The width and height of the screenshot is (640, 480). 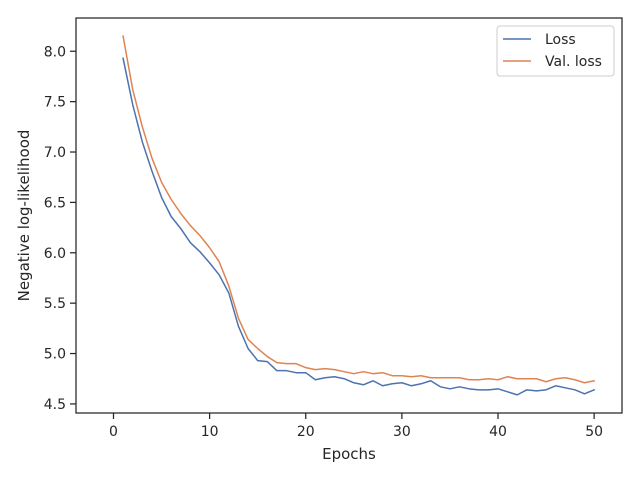 I want to click on y-tick-label: 7.5, so click(x=55, y=103).